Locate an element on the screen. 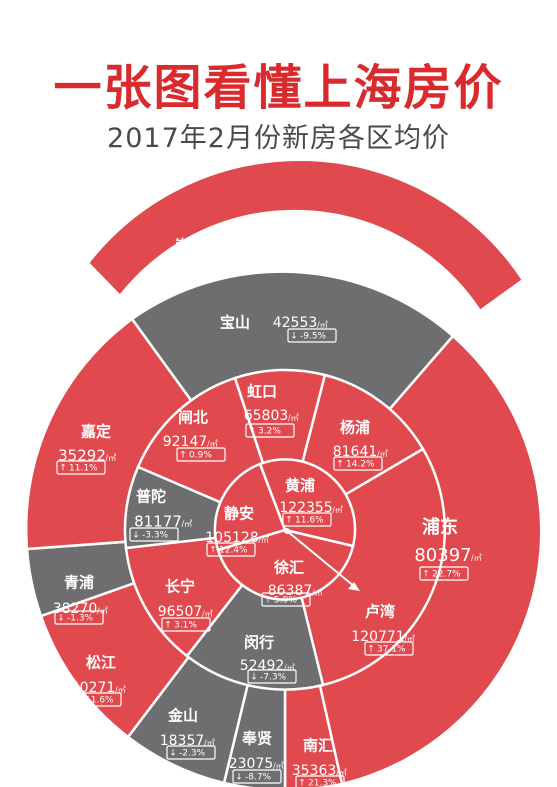 This screenshot has width=557, height=787. change-badge-chongming is located at coordinates (344, 240).